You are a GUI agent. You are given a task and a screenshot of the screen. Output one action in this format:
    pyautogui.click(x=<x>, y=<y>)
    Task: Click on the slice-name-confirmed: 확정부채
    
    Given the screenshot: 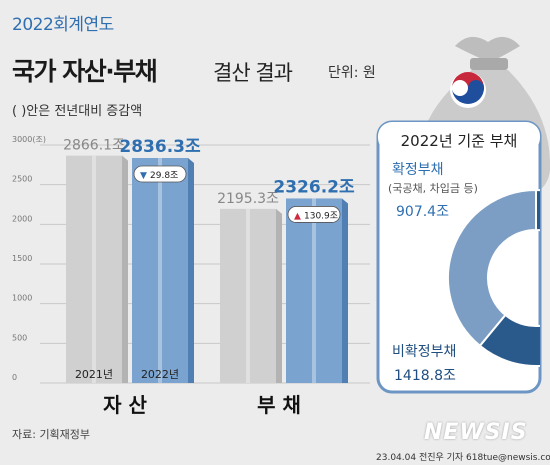 What is the action you would take?
    pyautogui.click(x=418, y=170)
    